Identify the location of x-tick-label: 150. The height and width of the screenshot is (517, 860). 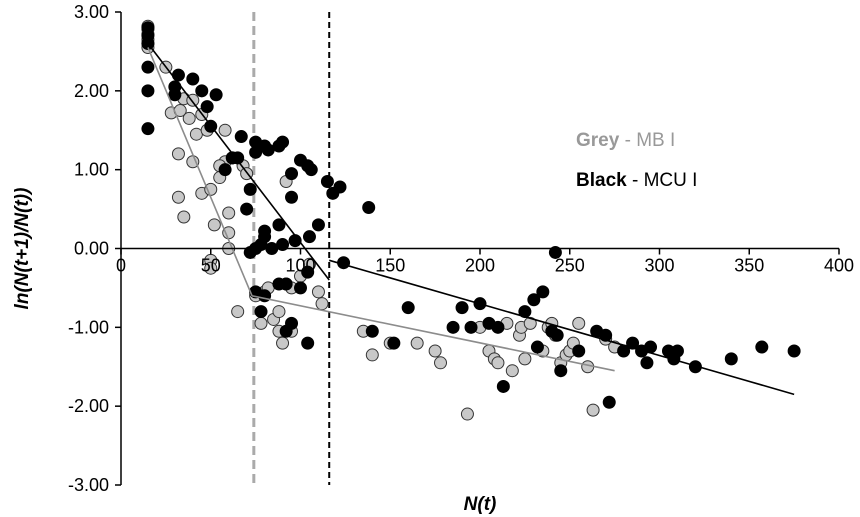
(390, 266).